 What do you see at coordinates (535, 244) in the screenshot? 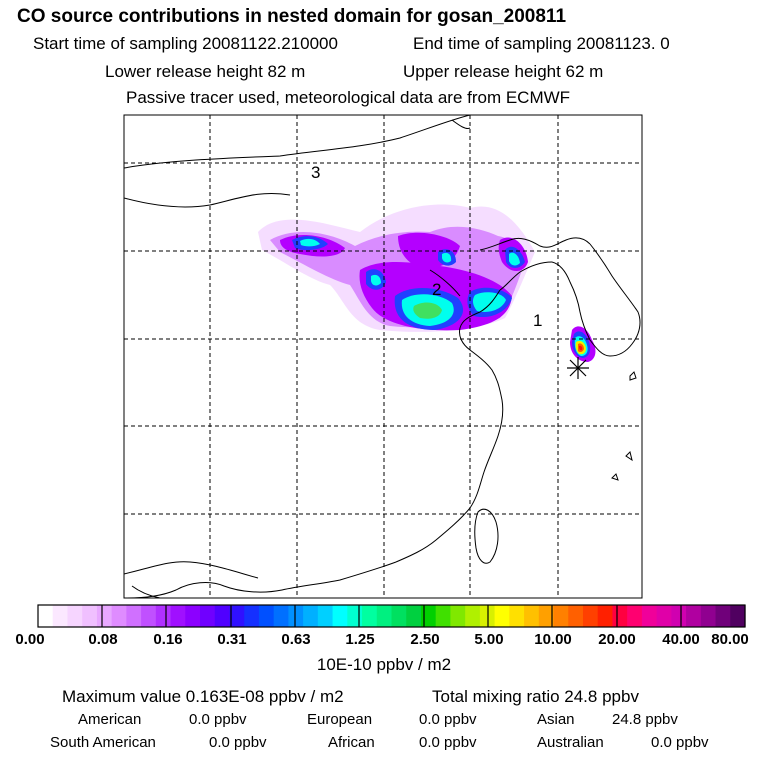
I see `border-korea-north` at bounding box center [535, 244].